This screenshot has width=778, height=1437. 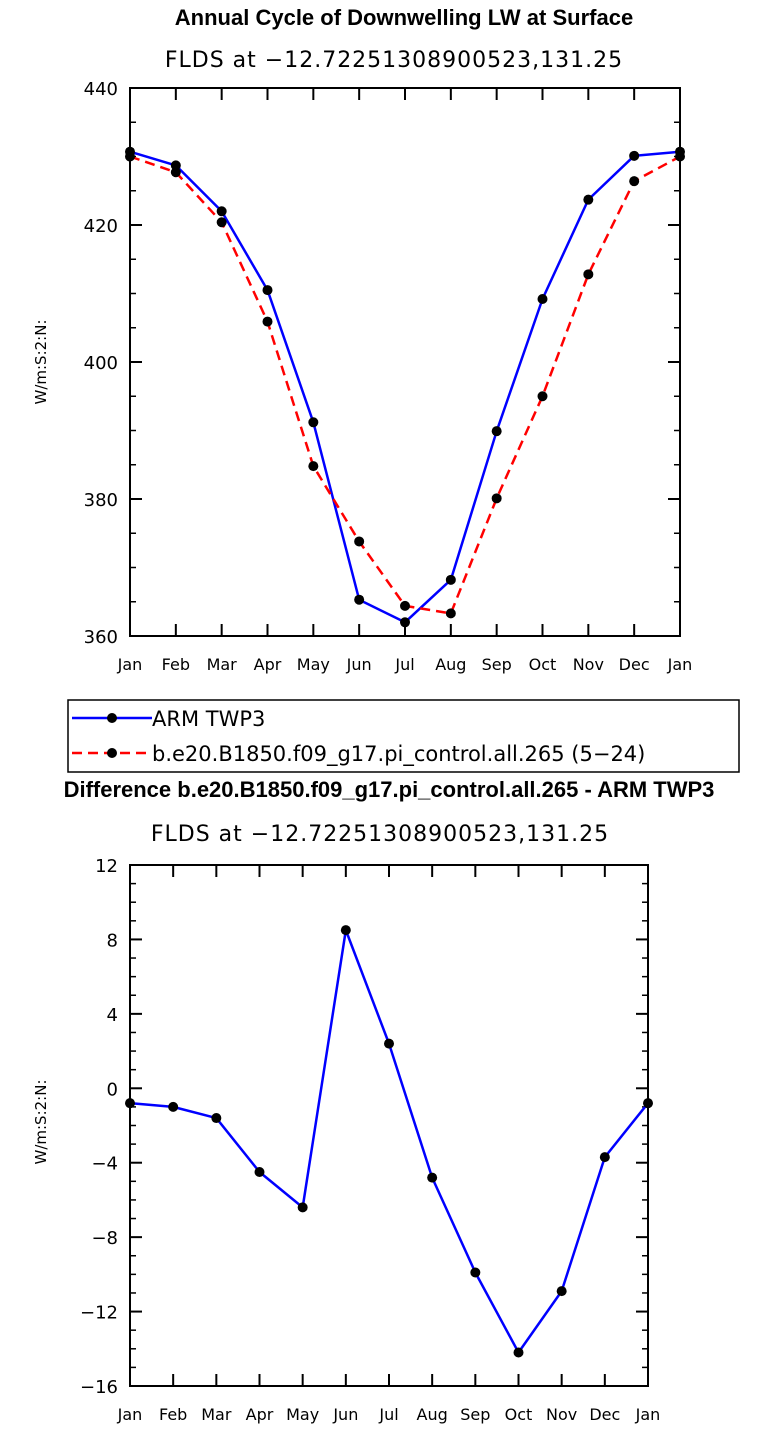 What do you see at coordinates (112, 718) in the screenshot?
I see `legend-marker-arm` at bounding box center [112, 718].